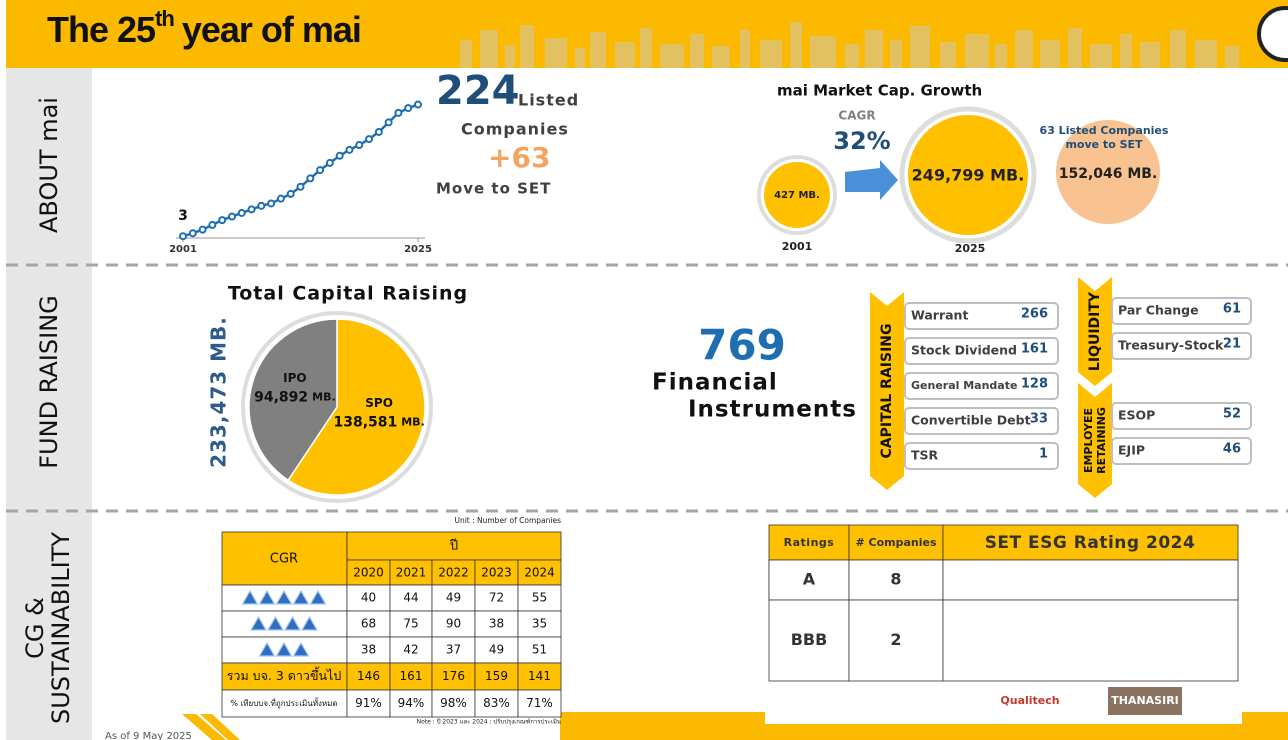 This screenshot has width=1288, height=740. I want to click on table-value: 161, so click(411, 676).